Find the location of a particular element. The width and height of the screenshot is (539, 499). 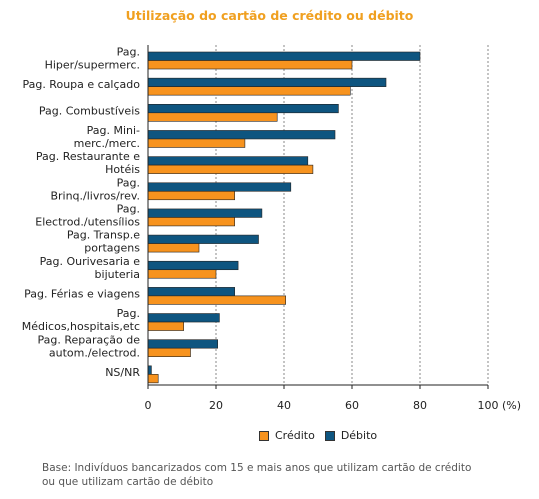

category-label: Pag. Reparação de autom./electrod. is located at coordinates (88, 346).